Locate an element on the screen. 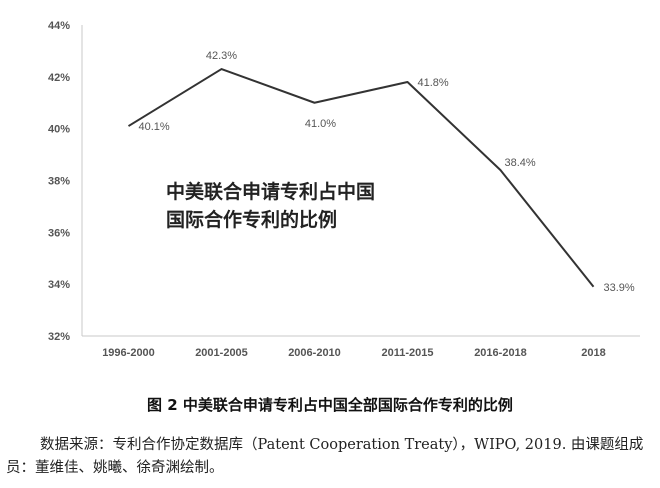  data-label: 38.4% is located at coordinates (520, 163).